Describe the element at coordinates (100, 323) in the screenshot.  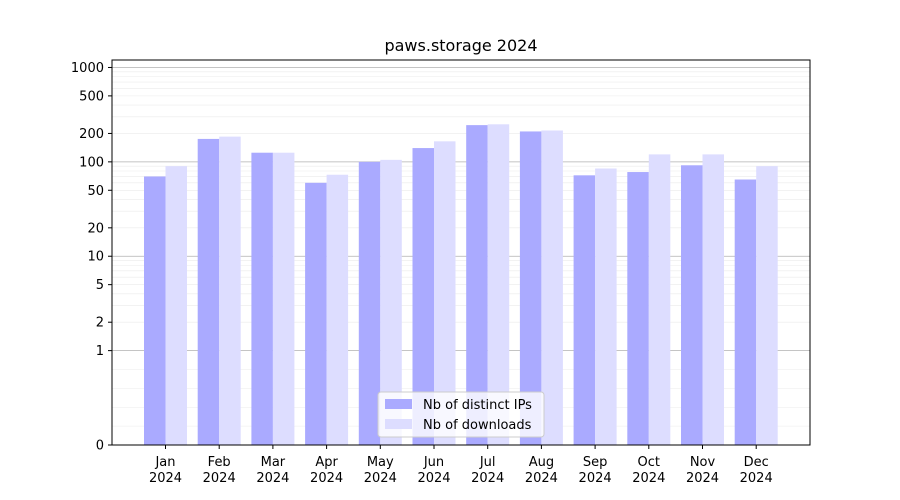
I see `y-tick-label: 2` at that location.